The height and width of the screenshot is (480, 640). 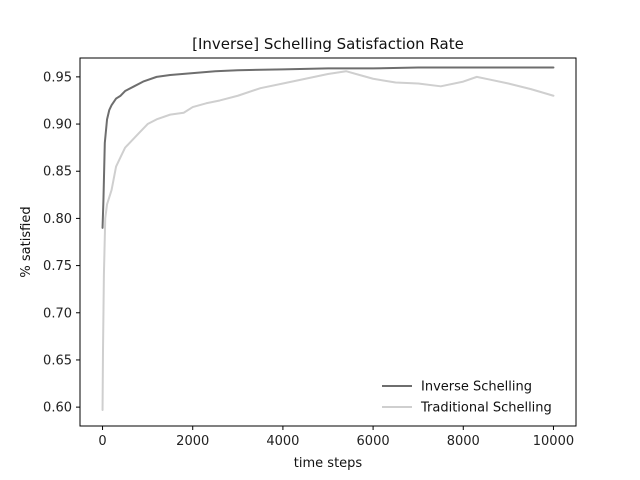 I want to click on y-tick-label: 0.80, so click(x=57, y=219).